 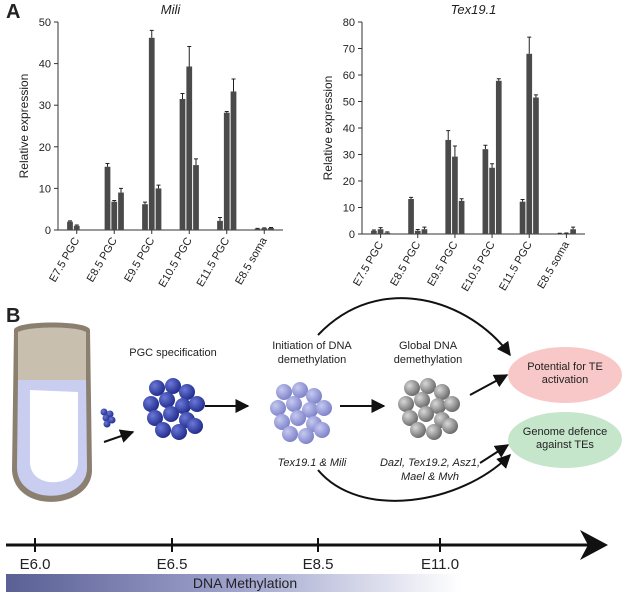 I want to click on chart-title: Mili, so click(x=171, y=9).